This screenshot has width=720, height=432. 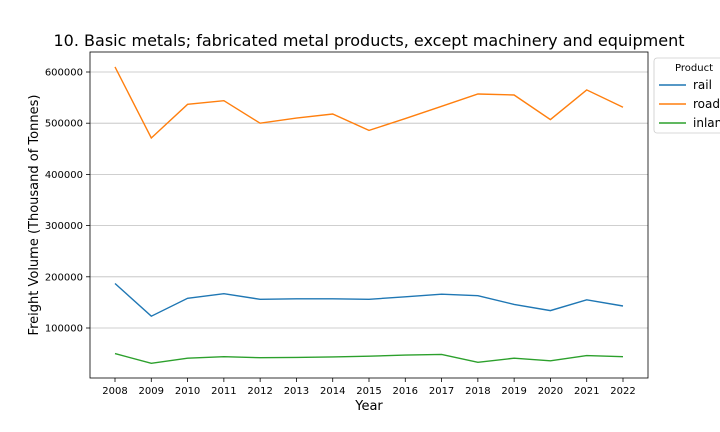 What do you see at coordinates (64, 277) in the screenshot?
I see `y-tick-label: 200000` at bounding box center [64, 277].